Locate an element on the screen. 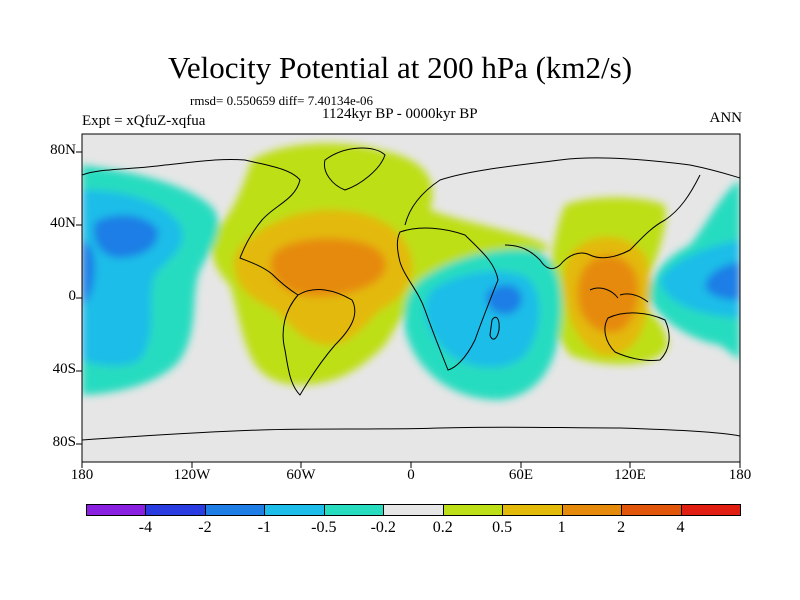  lat-label-40n: 40N is located at coordinates (63, 223).